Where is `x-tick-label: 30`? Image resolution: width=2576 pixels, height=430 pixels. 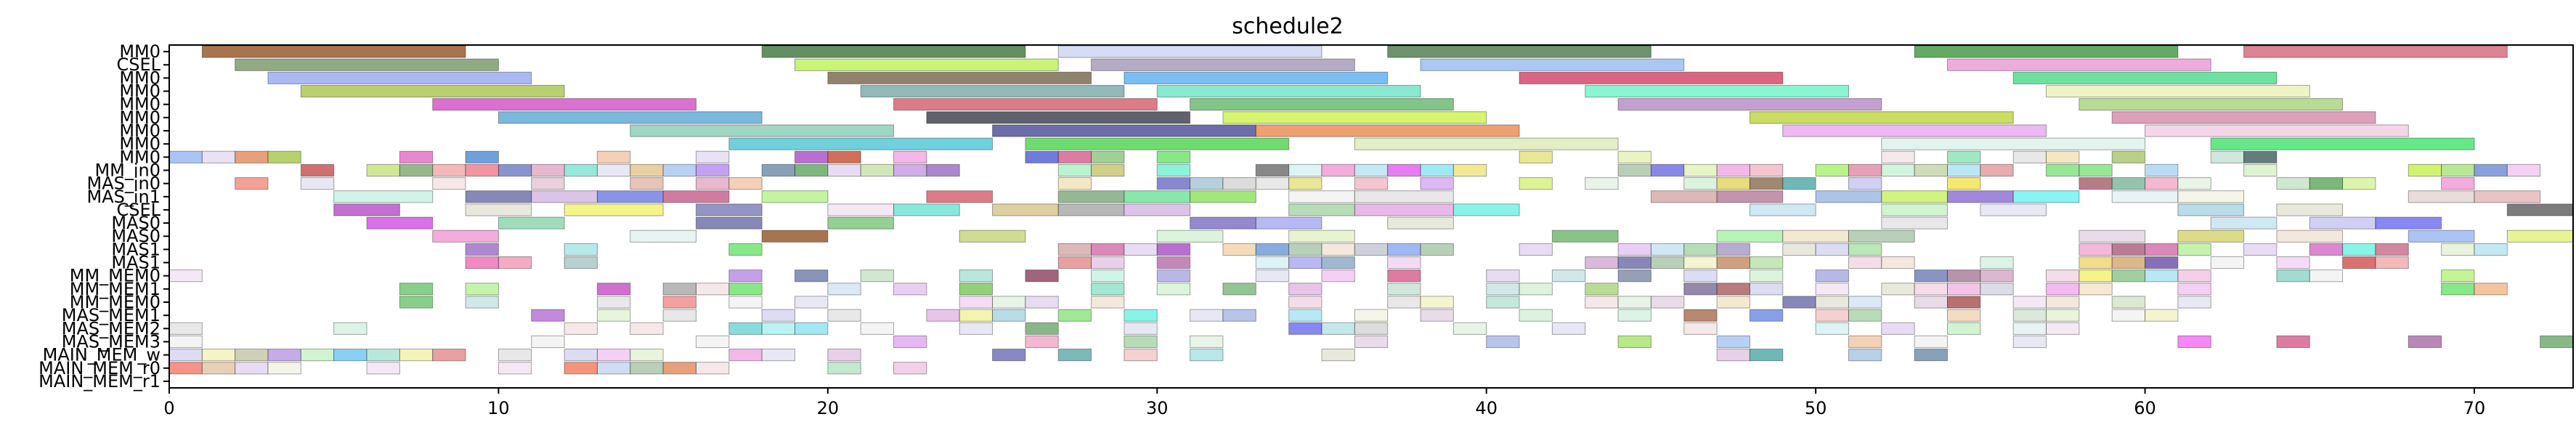
x-tick-label: 30 is located at coordinates (1158, 408).